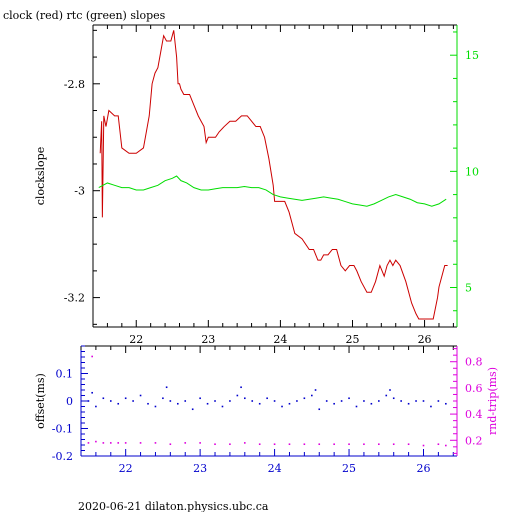 The height and width of the screenshot is (512, 512). Describe the element at coordinates (69, 401) in the screenshot. I see `left-tick-label: 0` at that location.